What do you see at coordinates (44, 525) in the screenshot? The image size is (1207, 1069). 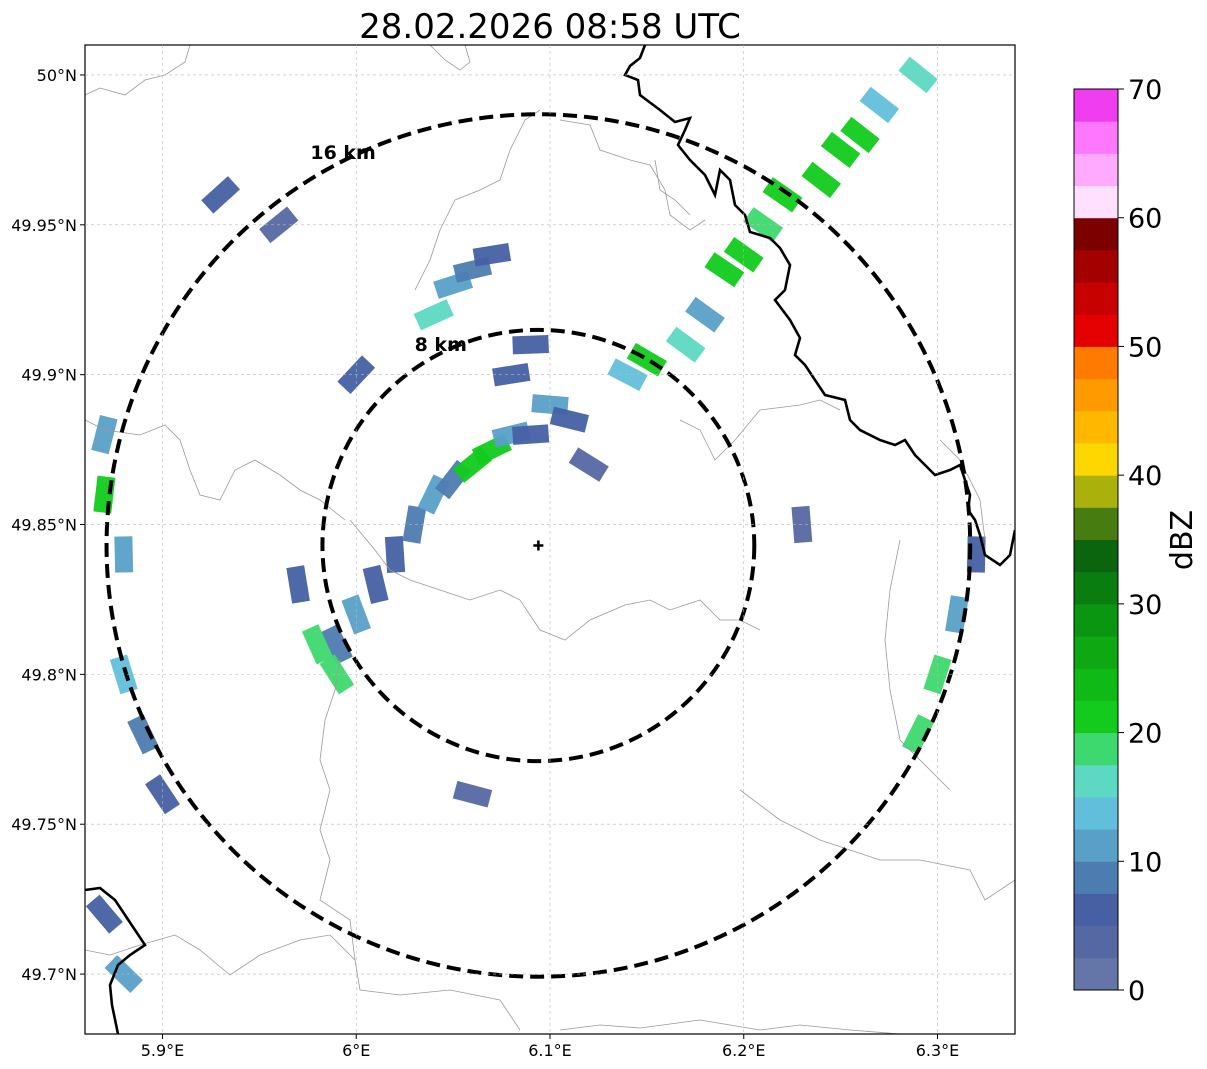 I see `y-tick-label: 49.85°N` at bounding box center [44, 525].